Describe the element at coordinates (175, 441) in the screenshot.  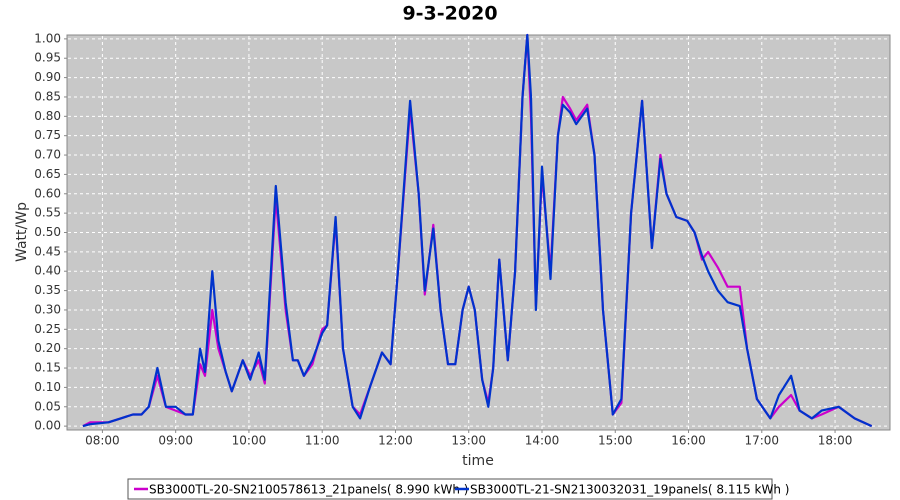
I see `x-tick-label: 09:00` at that location.